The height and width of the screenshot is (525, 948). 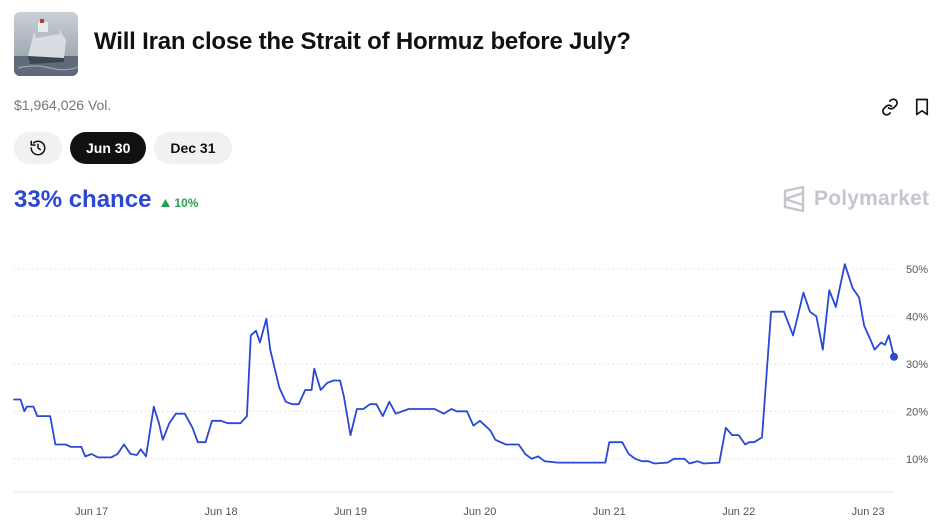 What do you see at coordinates (186, 203) in the screenshot?
I see `change-value: 10%` at bounding box center [186, 203].